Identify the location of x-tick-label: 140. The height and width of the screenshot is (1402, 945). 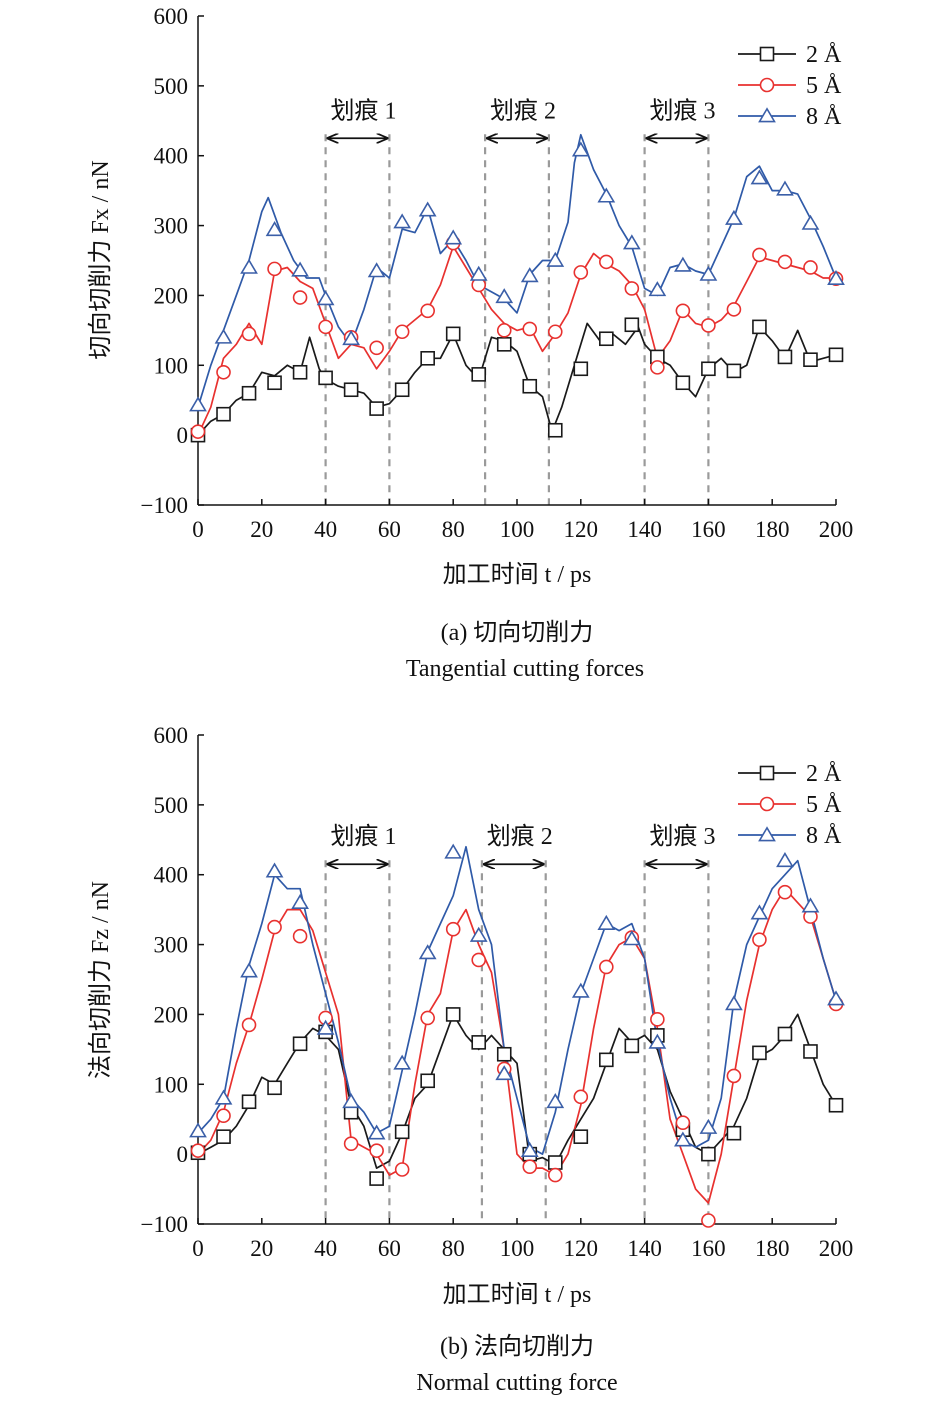
(644, 1248).